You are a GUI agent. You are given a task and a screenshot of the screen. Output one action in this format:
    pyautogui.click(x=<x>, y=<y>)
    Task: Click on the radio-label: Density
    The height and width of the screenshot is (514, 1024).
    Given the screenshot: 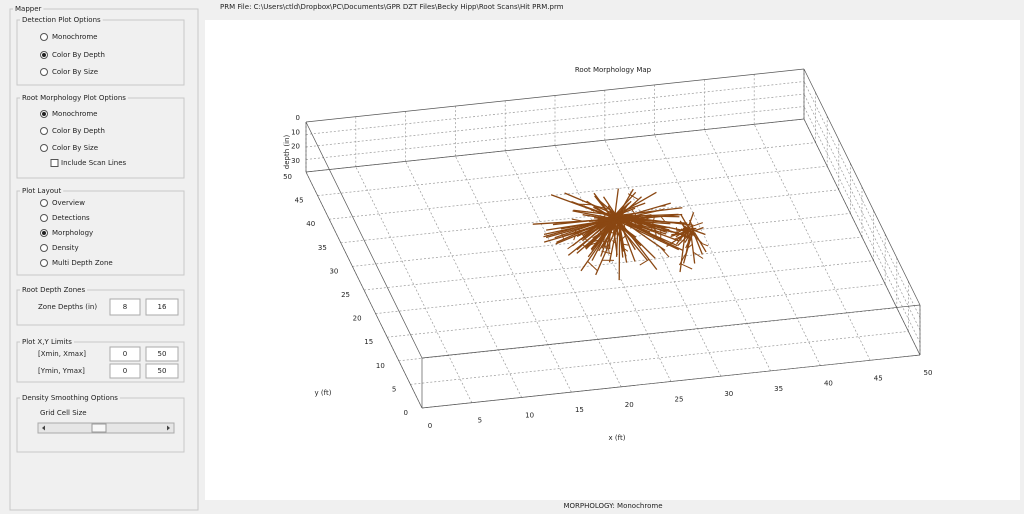 What is the action you would take?
    pyautogui.click(x=65, y=248)
    